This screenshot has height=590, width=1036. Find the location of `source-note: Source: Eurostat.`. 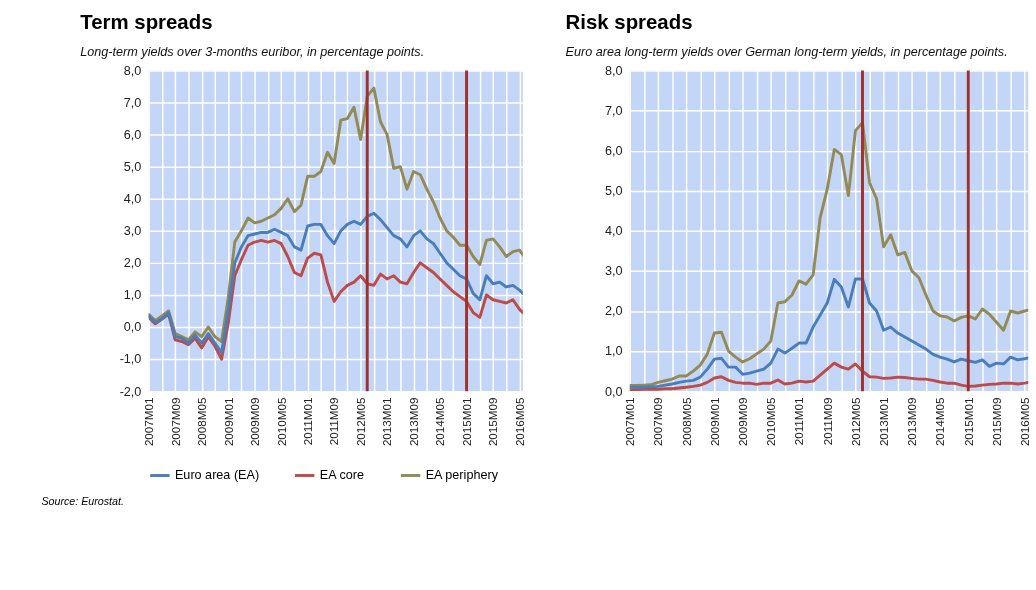

source-note: Source: Eurostat. is located at coordinates (82, 500).